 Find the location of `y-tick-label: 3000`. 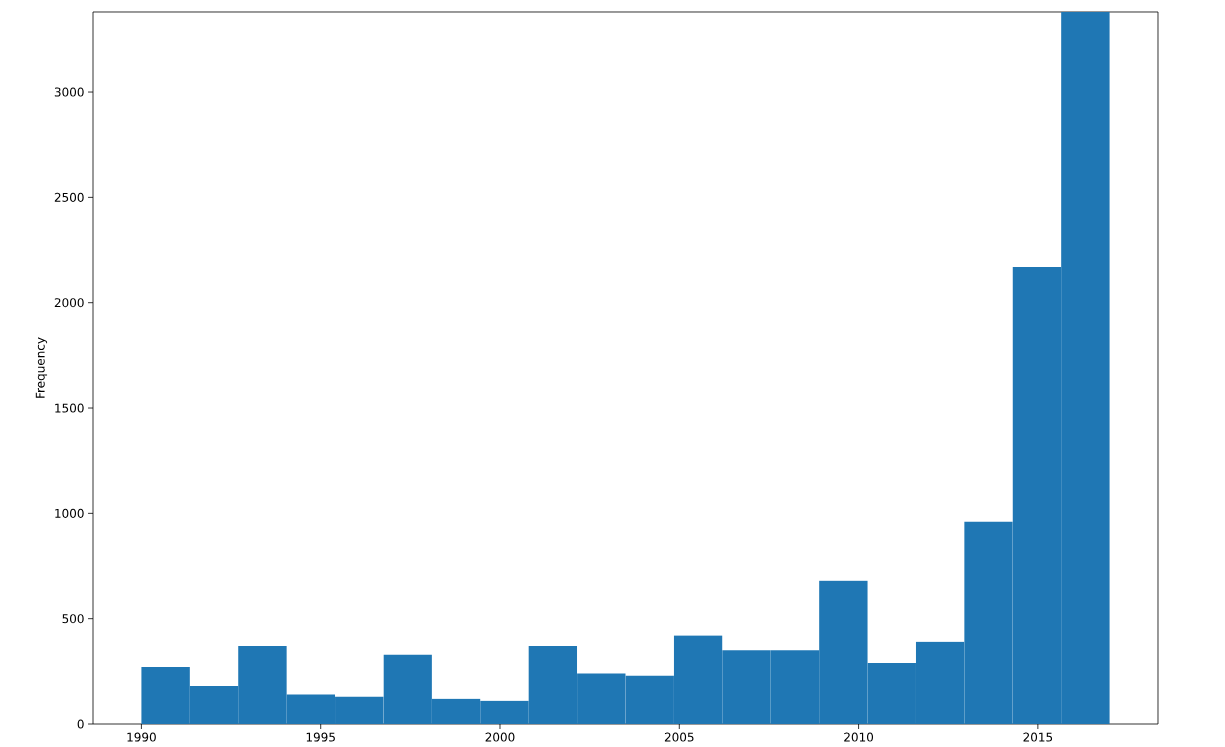

y-tick-label: 3000 is located at coordinates (69, 92).